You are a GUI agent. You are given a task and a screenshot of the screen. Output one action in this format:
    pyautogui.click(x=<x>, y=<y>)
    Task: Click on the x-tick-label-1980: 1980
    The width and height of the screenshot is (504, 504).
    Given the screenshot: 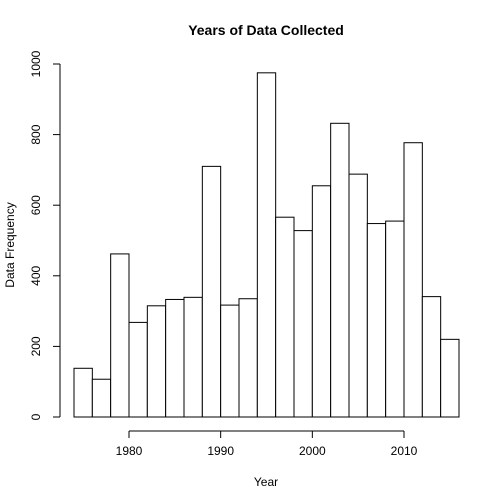 What is the action you would take?
    pyautogui.click(x=129, y=451)
    